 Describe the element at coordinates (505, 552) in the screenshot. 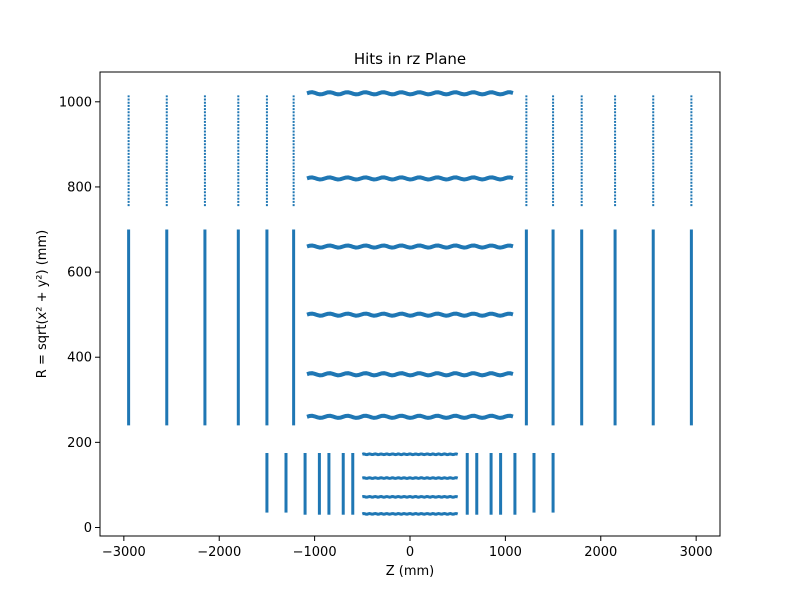

I see `x-tick-label: 1000` at that location.